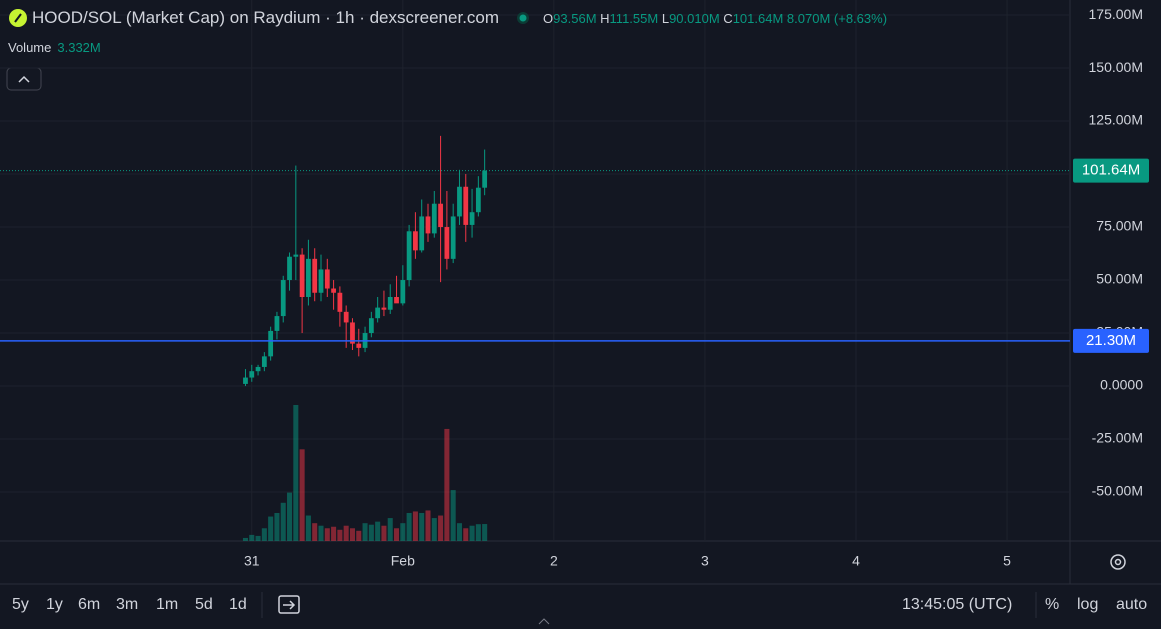 The height and width of the screenshot is (629, 1161). I want to click on collapse-button, so click(24, 79).